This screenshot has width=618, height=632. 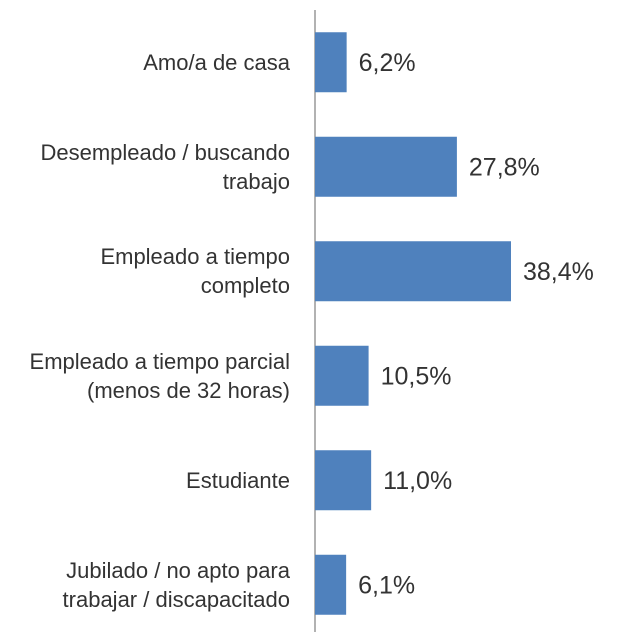 What do you see at coordinates (216, 62) in the screenshot?
I see `category-text: Amo/a de casa` at bounding box center [216, 62].